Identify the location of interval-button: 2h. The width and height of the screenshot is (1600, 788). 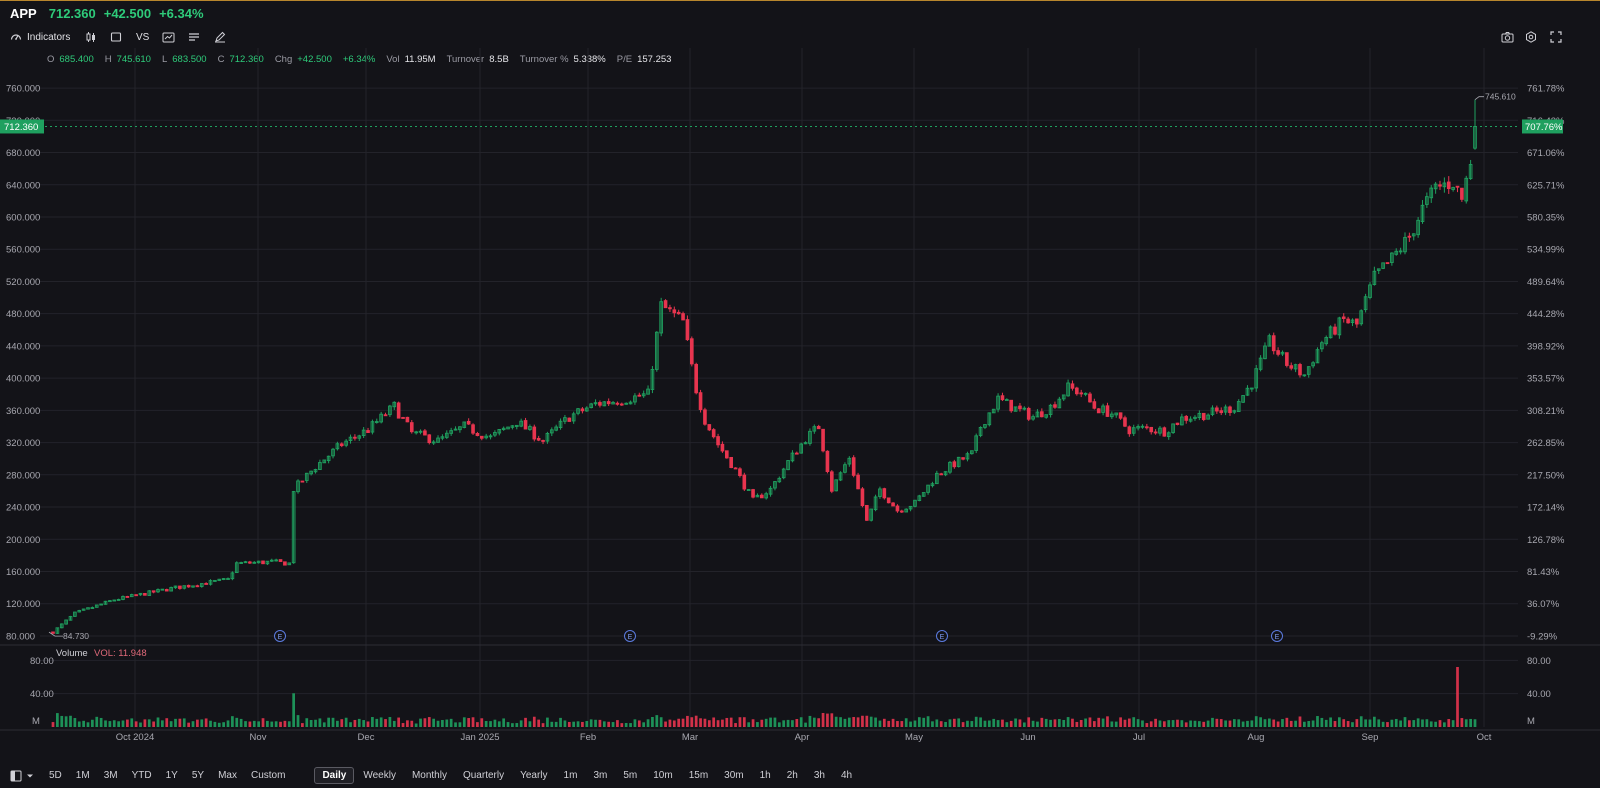
(792, 775).